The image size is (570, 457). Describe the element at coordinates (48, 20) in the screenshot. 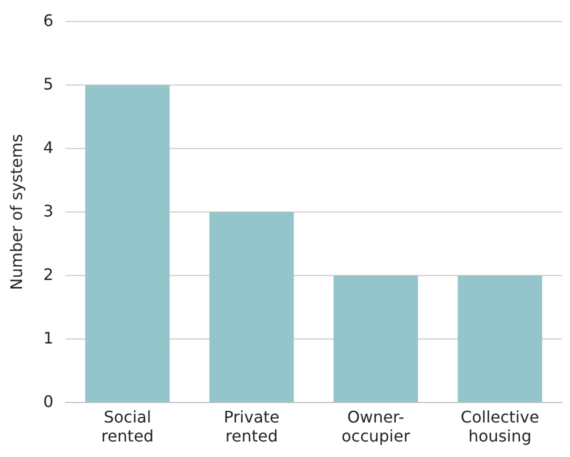

I see `y-tick-label: 6` at that location.